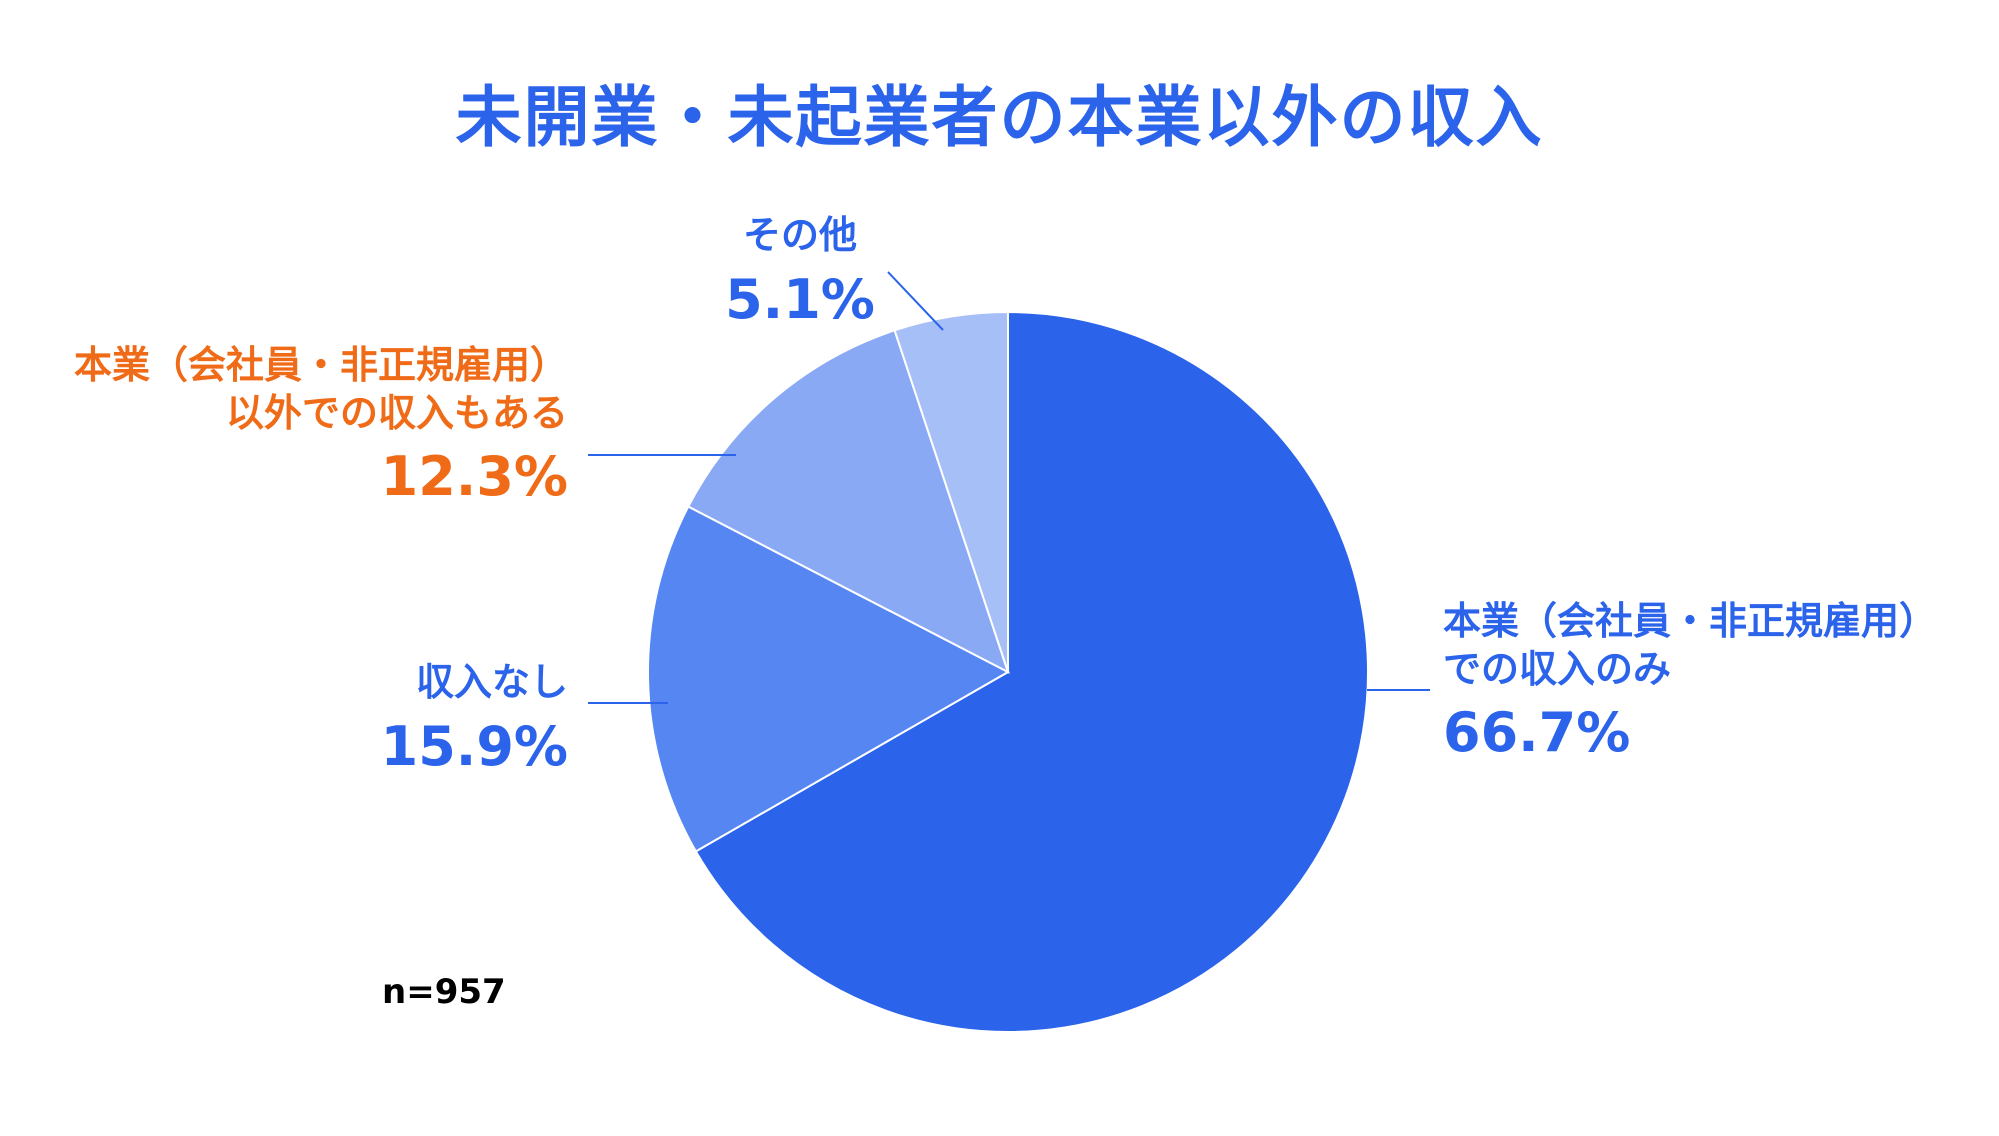 This screenshot has height=1136, width=1999. What do you see at coordinates (1557, 668) in the screenshot?
I see `slice-label-text: での収入のみ` at bounding box center [1557, 668].